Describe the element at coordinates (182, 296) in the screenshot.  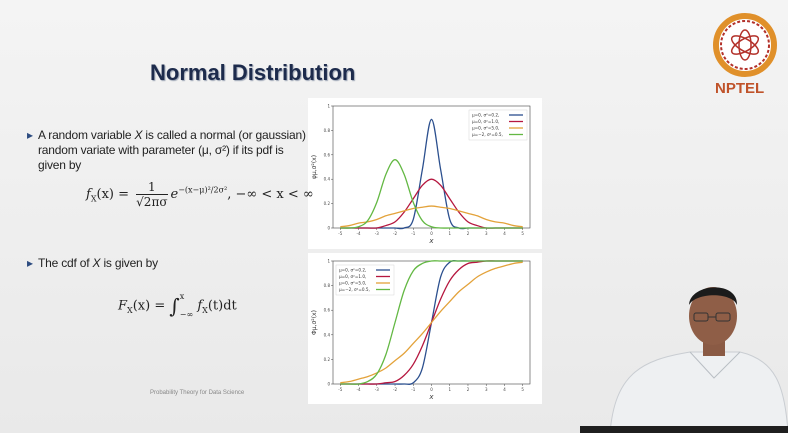
I see `upper-limit: x` at that location.